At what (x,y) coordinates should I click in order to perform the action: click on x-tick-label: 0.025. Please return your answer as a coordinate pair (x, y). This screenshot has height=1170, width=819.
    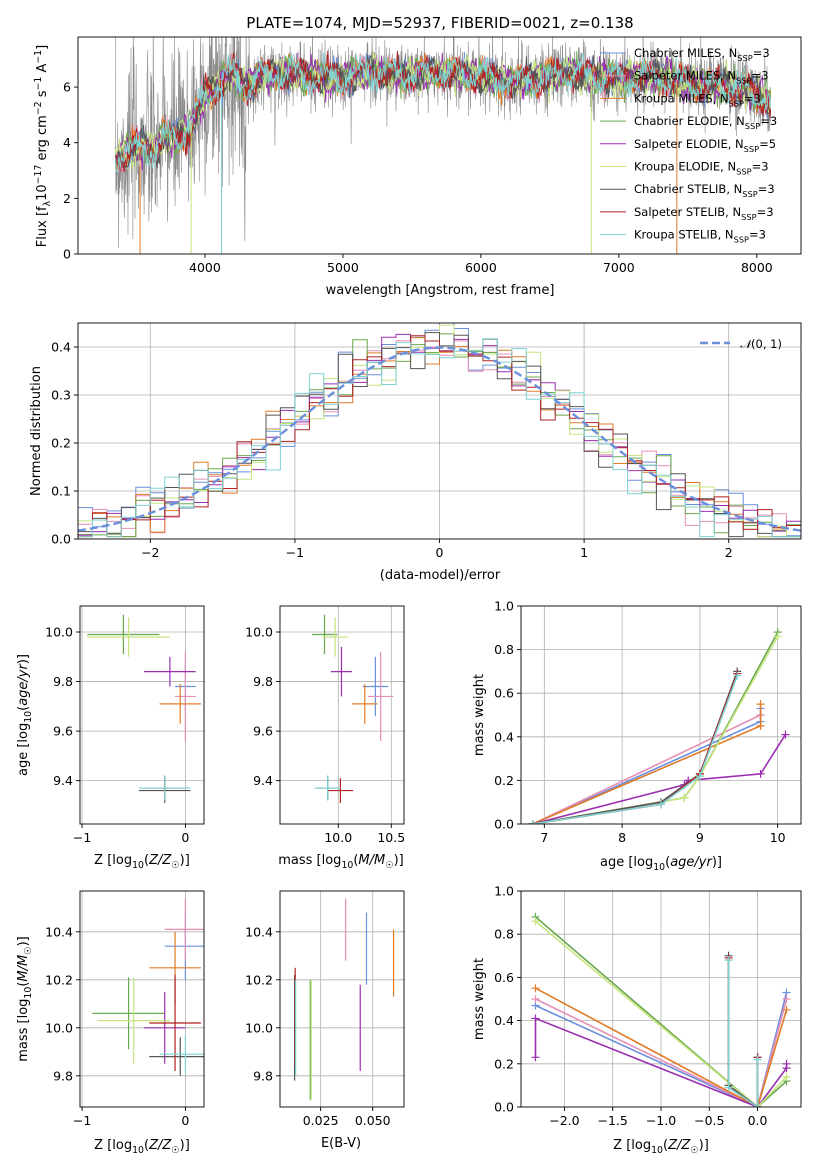
    Looking at the image, I should click on (321, 1120).